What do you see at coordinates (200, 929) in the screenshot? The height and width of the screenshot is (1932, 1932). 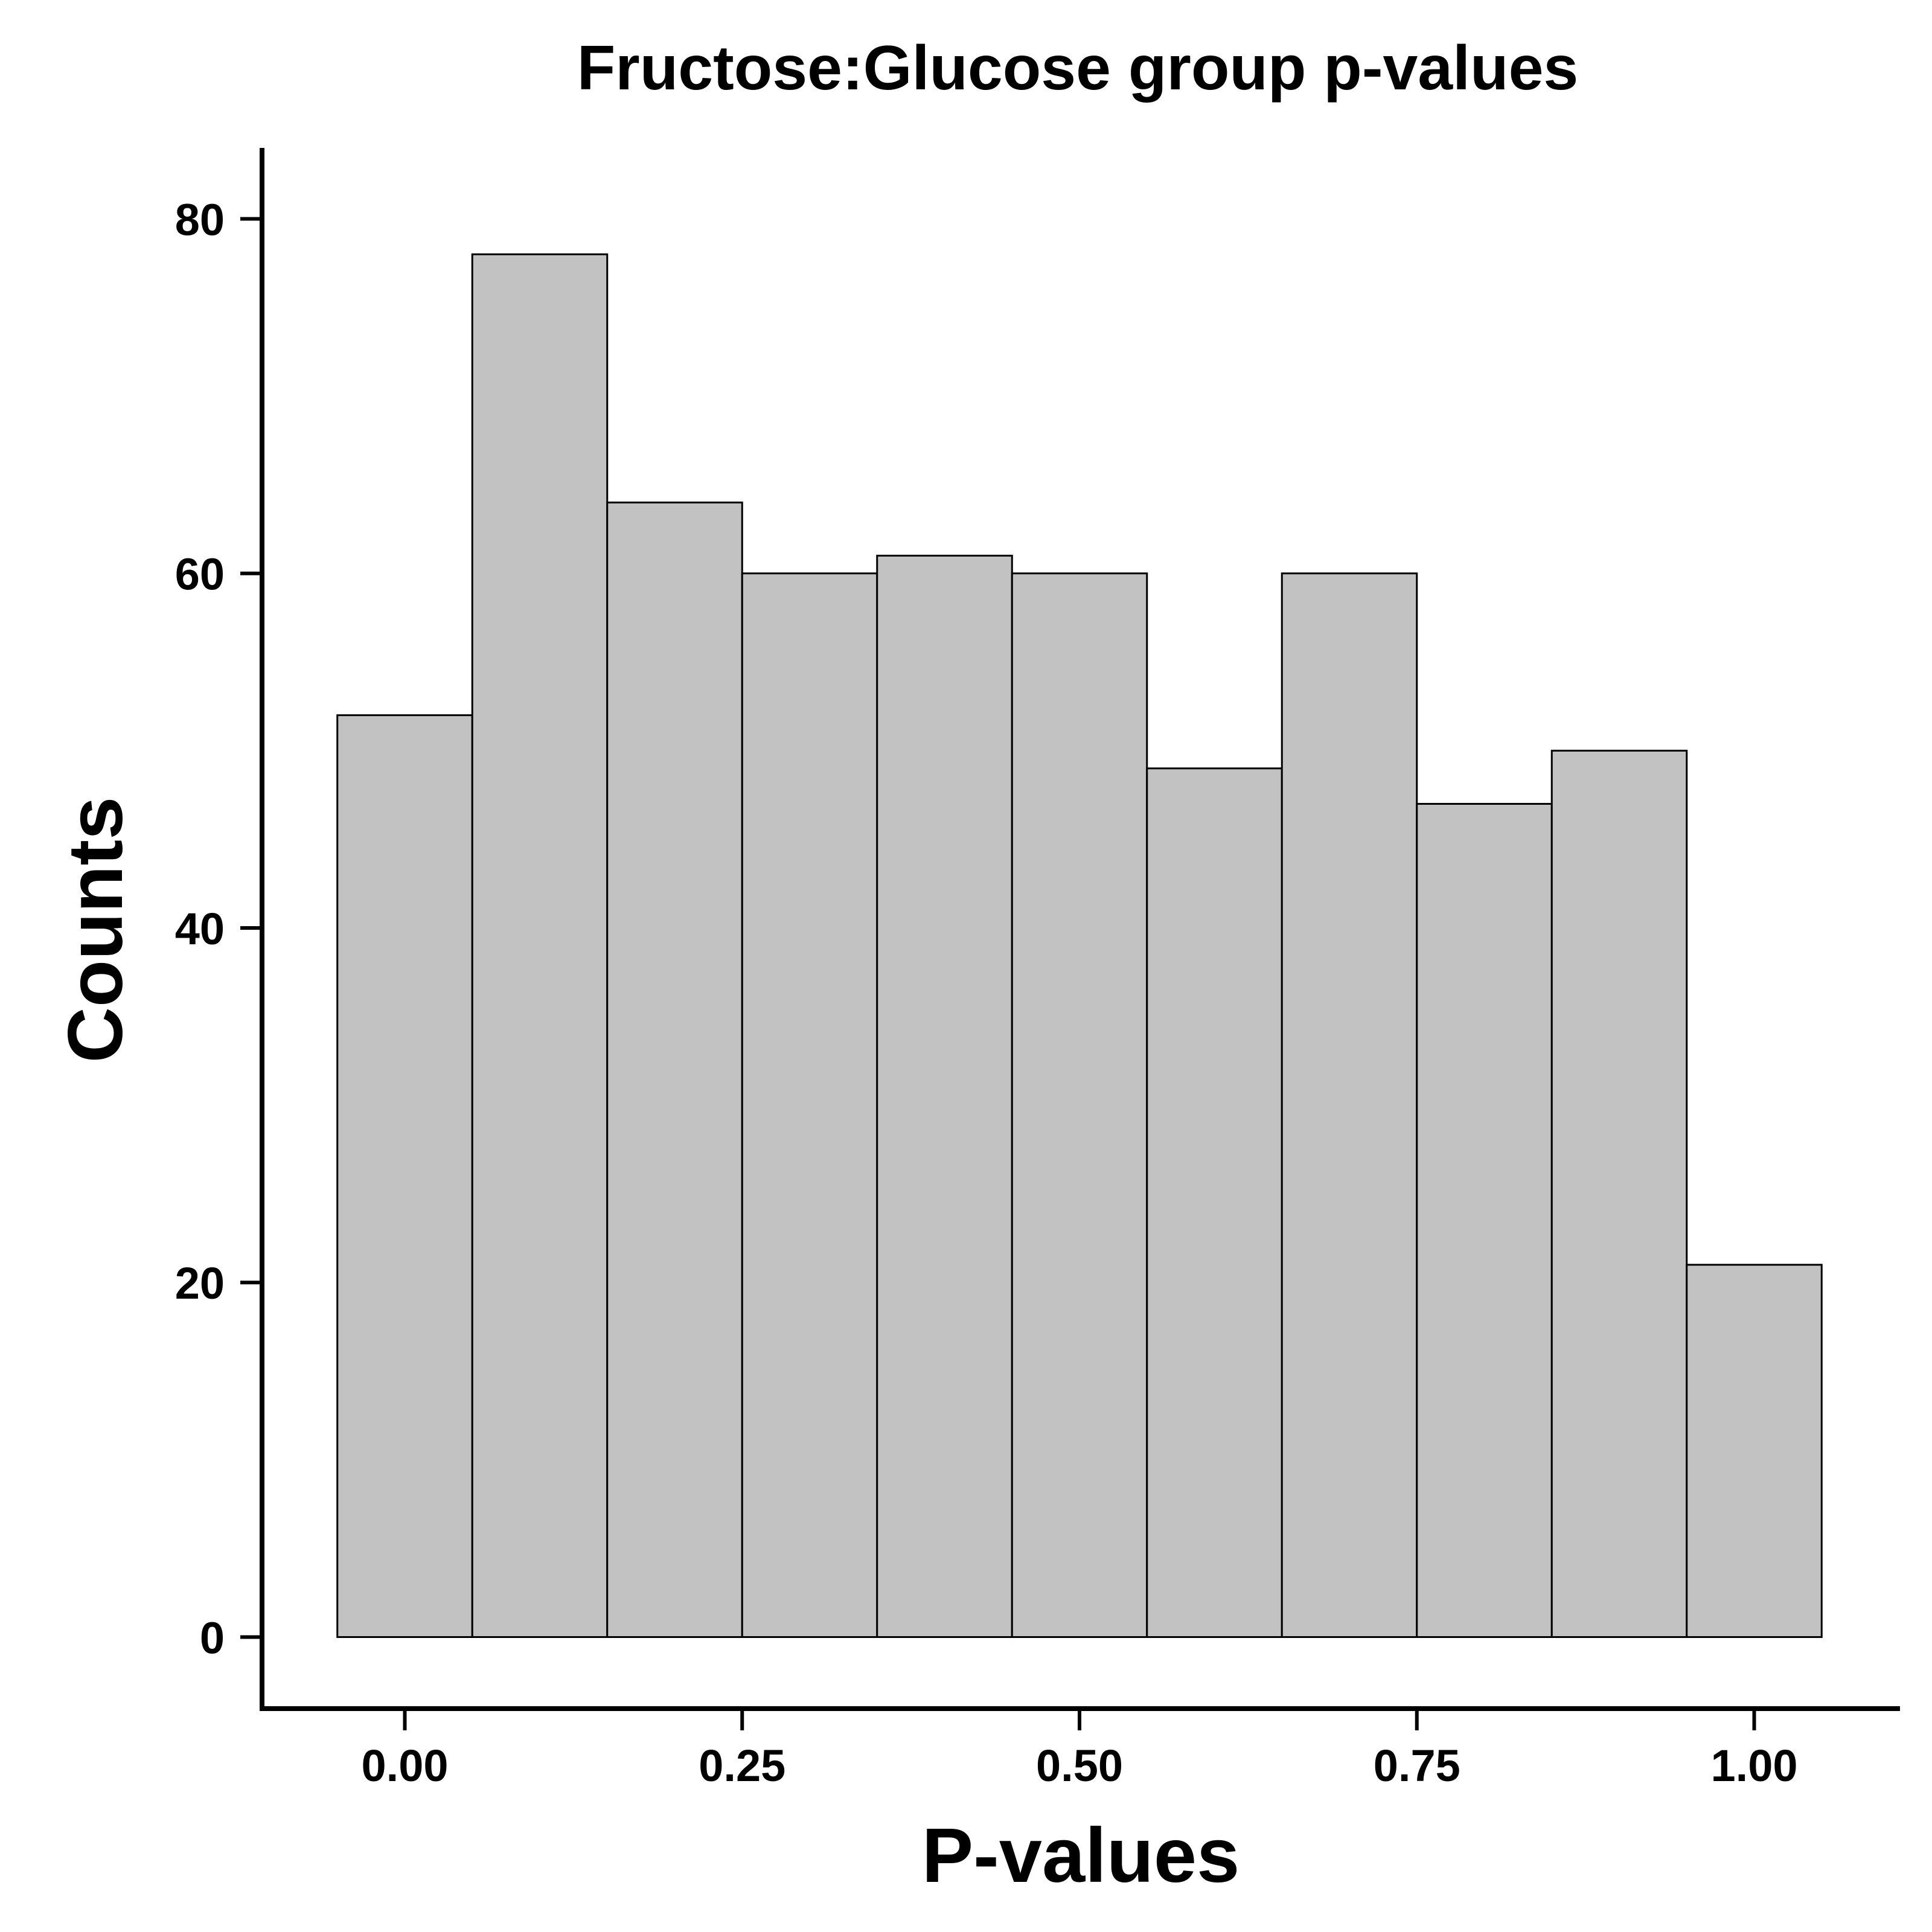 I see `y-tick-label: 40` at bounding box center [200, 929].